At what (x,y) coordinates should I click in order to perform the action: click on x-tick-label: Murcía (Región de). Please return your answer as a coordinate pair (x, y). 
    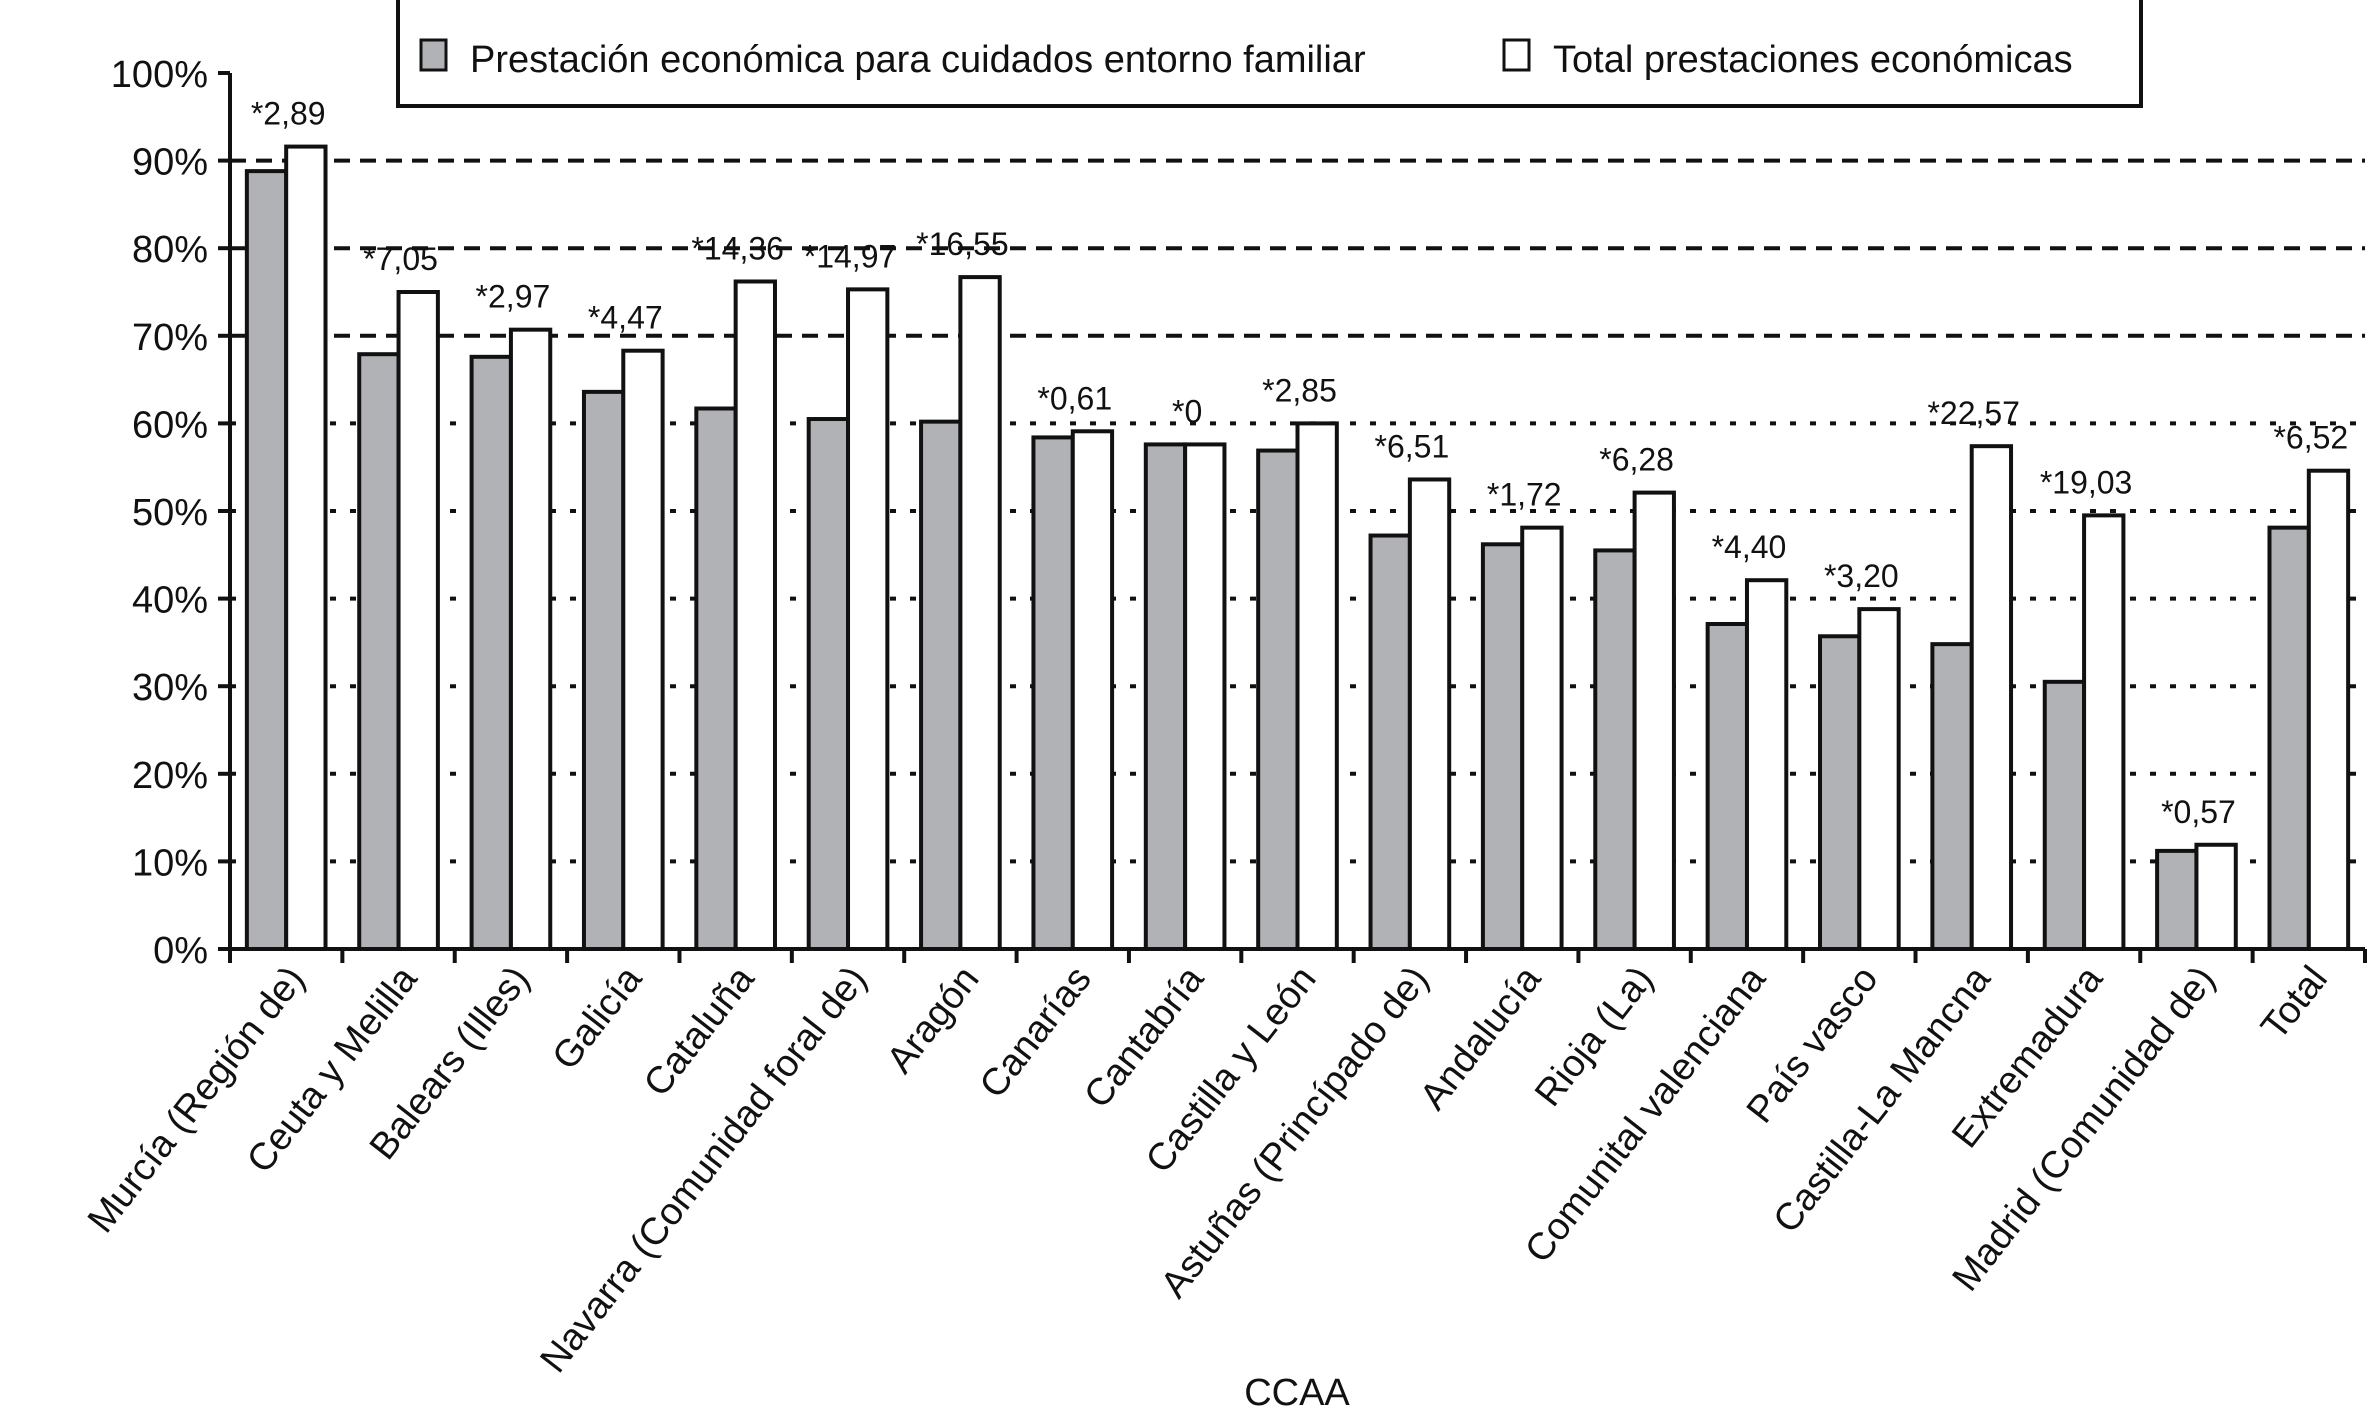
    Looking at the image, I should click on (196, 1100).